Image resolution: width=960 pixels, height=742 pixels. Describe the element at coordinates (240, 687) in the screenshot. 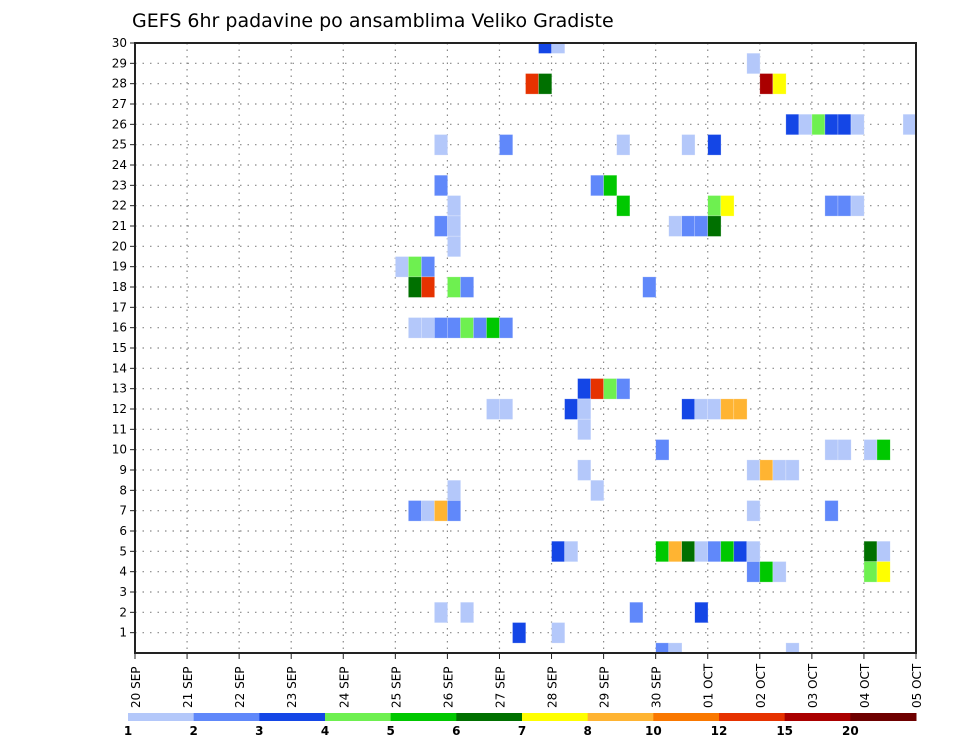

I see `x-tick-label: 22 SEP` at that location.